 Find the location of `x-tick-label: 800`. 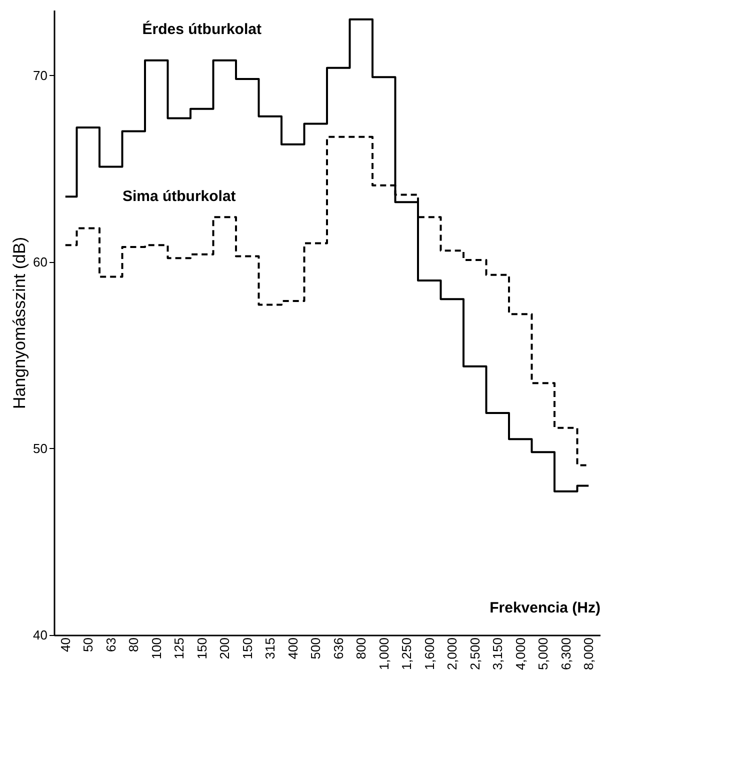

x-tick-label: 800 is located at coordinates (361, 649).